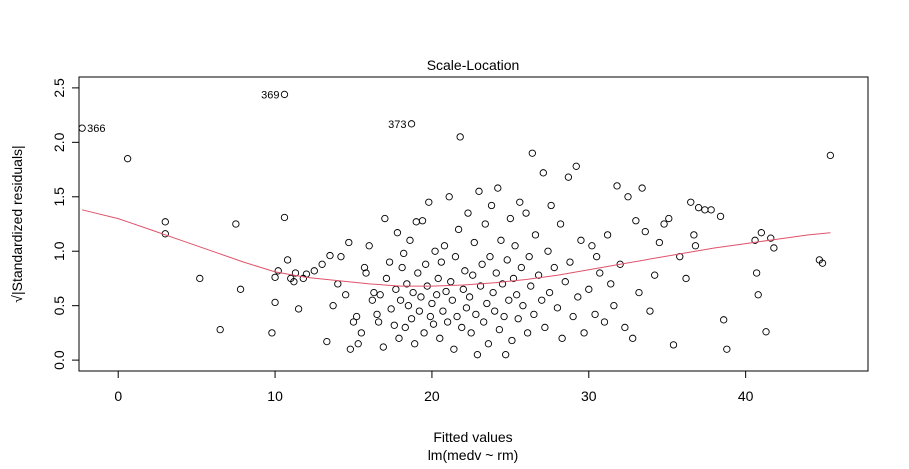 The height and width of the screenshot is (469, 909). I want to click on x-axis-title: Fitted values, so click(472, 437).